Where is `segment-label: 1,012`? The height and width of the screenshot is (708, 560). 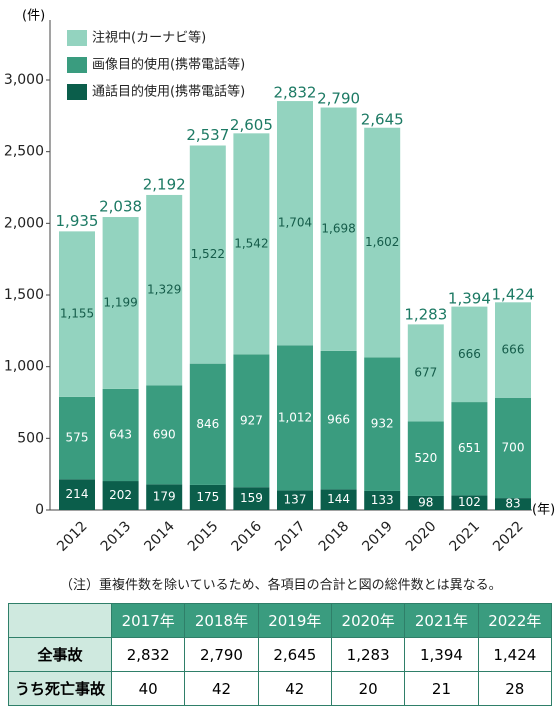
segment-label: 1,012 is located at coordinates (295, 417).